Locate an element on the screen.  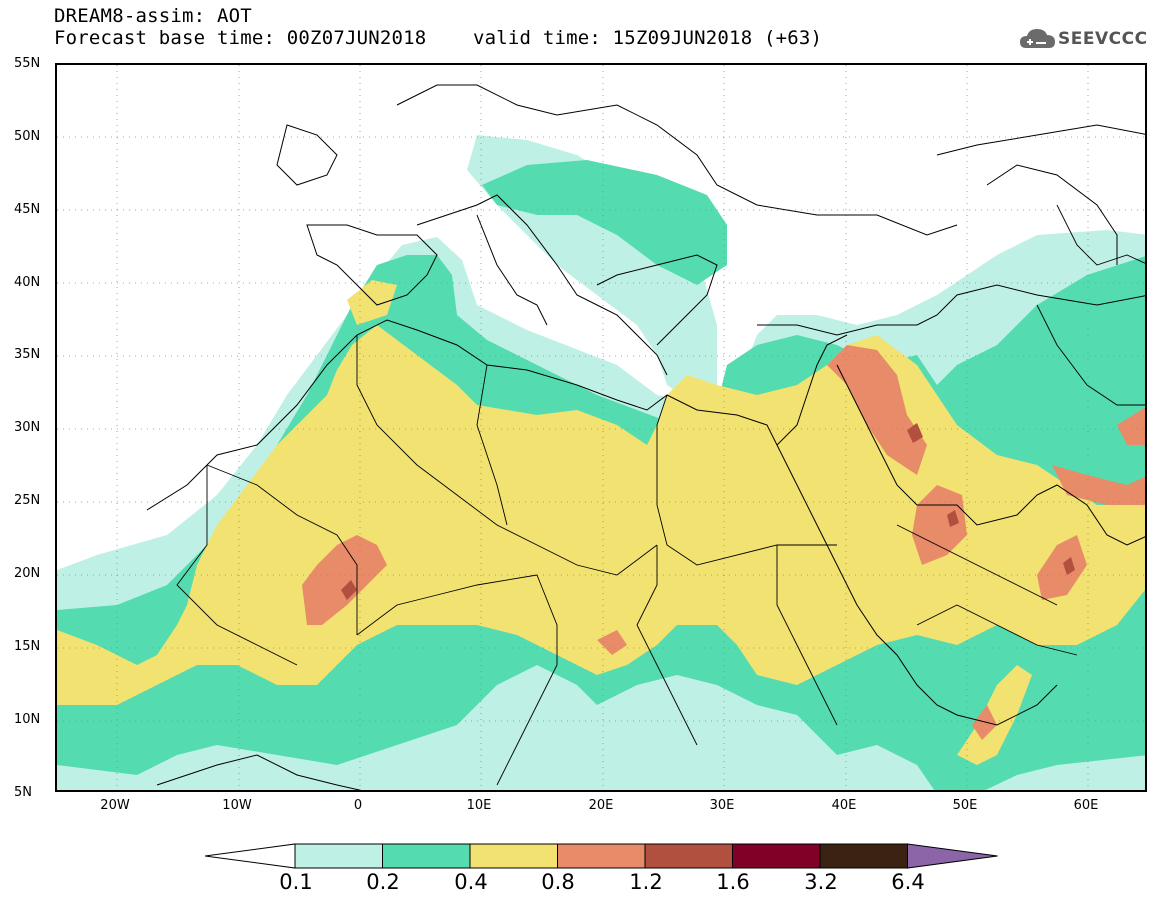
colorbar-label-0.8: 0.8 is located at coordinates (558, 882).